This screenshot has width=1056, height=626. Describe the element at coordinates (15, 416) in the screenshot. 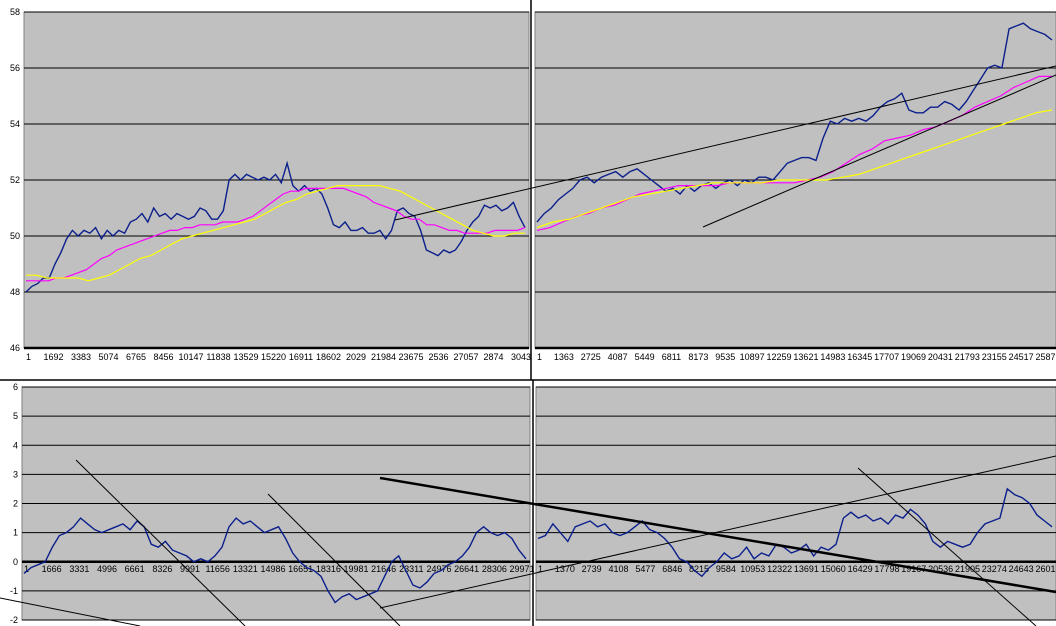

I see `y-tick-label: 5` at that location.